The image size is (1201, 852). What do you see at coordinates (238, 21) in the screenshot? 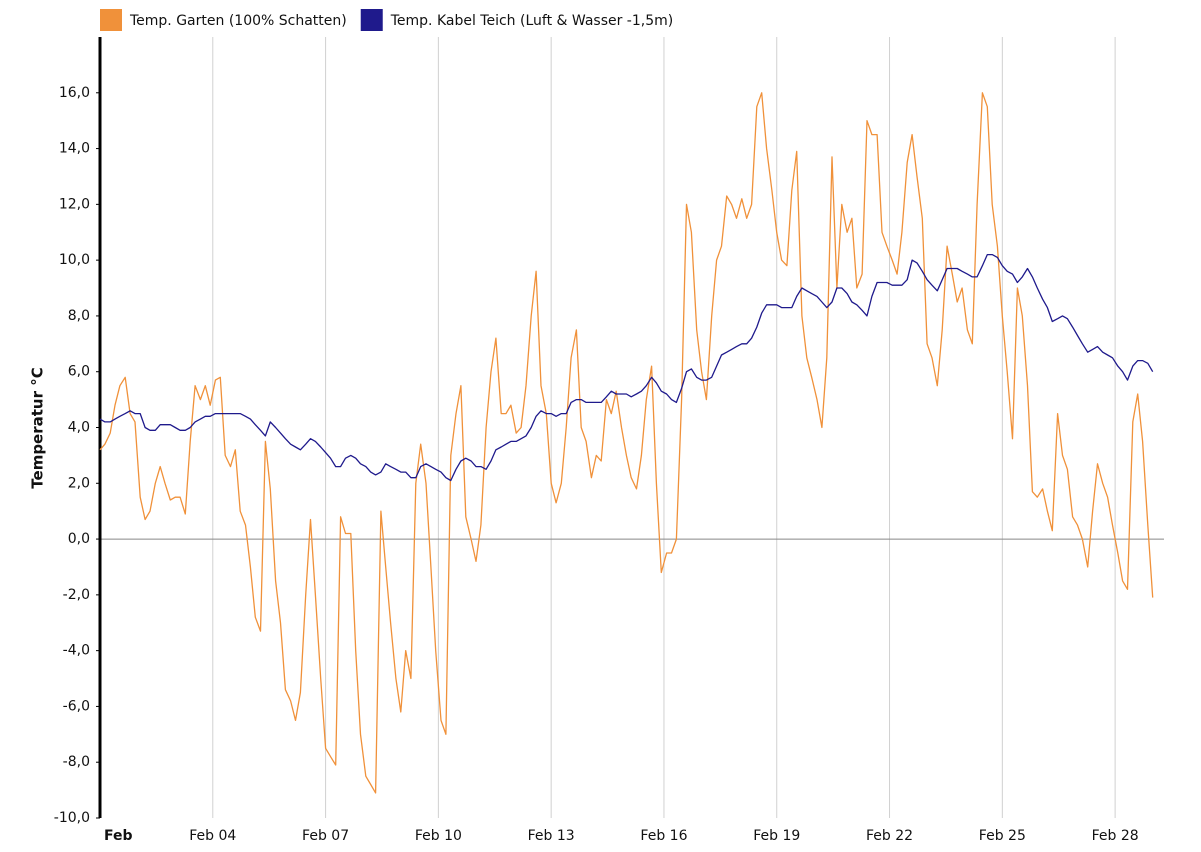
I see `legend-label: Temp. Garten (100% Schatten)` at bounding box center [238, 21].